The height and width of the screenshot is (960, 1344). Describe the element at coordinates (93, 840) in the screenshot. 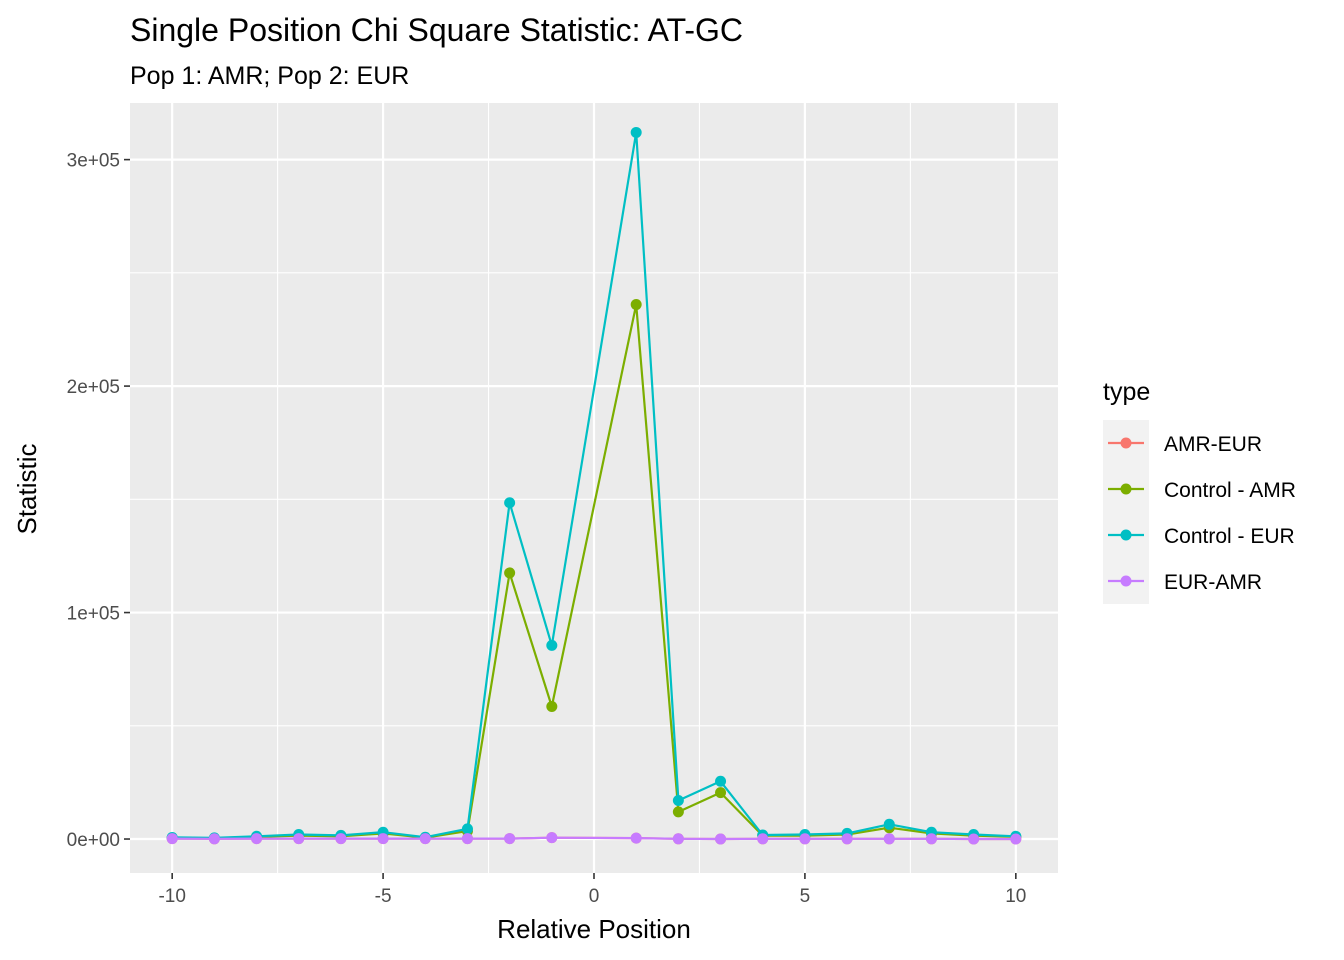

I see `y-tick-label: 0e+00` at that location.